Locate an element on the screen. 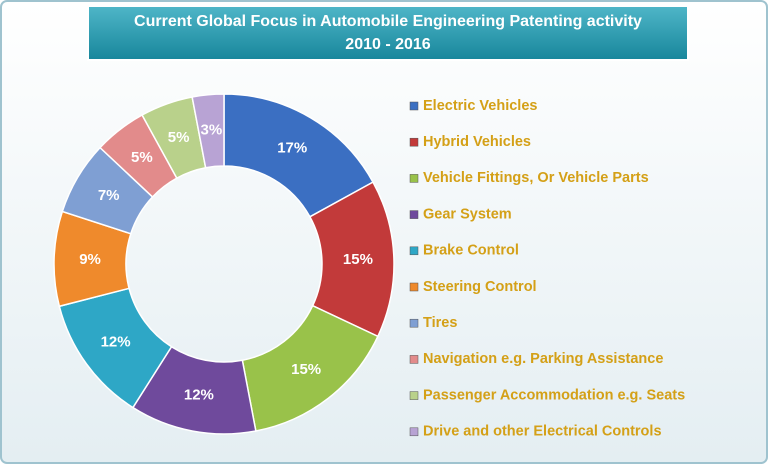 This screenshot has height=469, width=768. legend-label: Gear System is located at coordinates (467, 214).